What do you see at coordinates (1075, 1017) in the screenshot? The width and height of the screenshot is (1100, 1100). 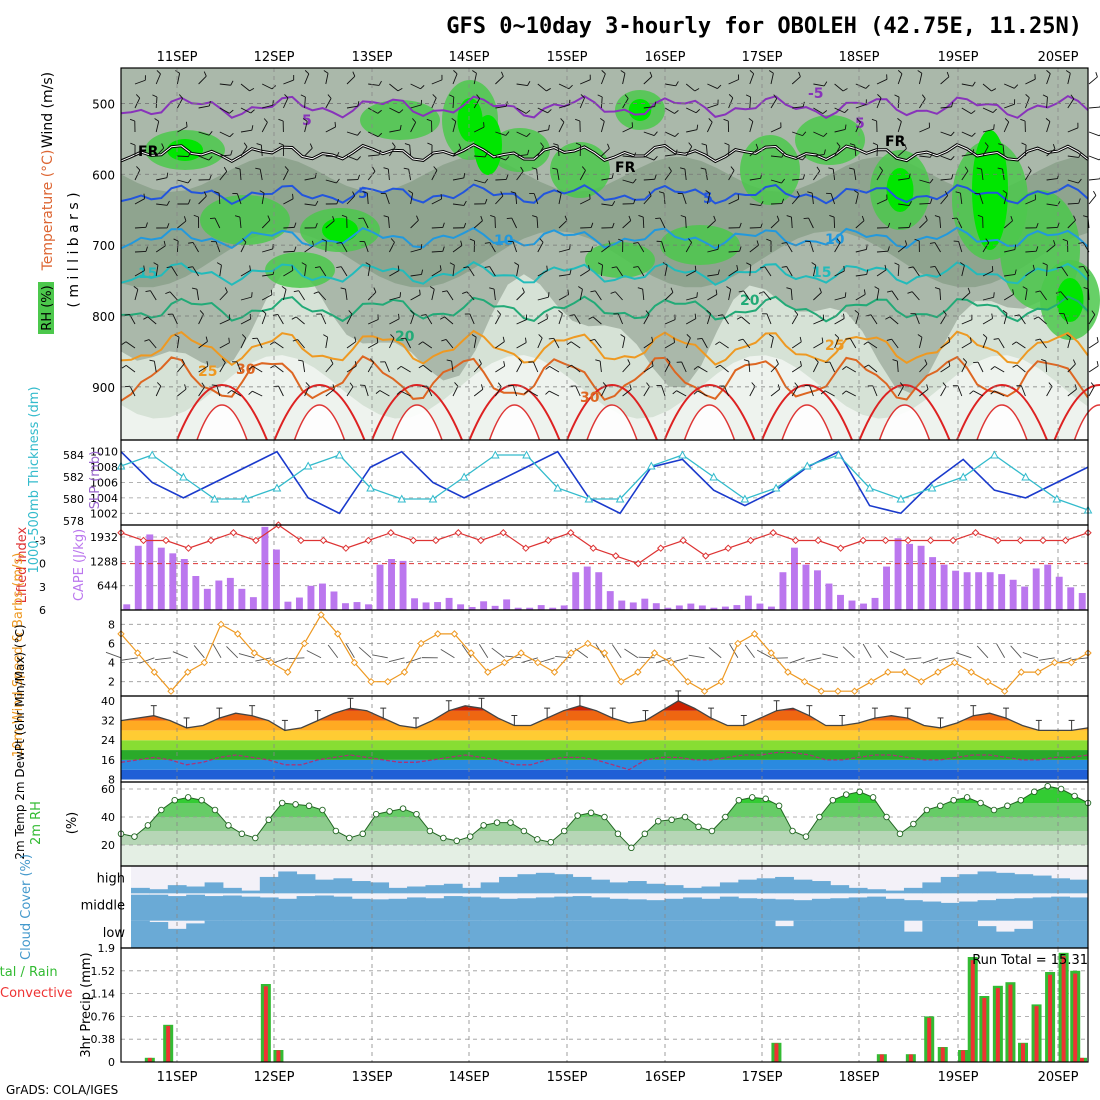 I see `precip-convective-bar` at bounding box center [1075, 1017].